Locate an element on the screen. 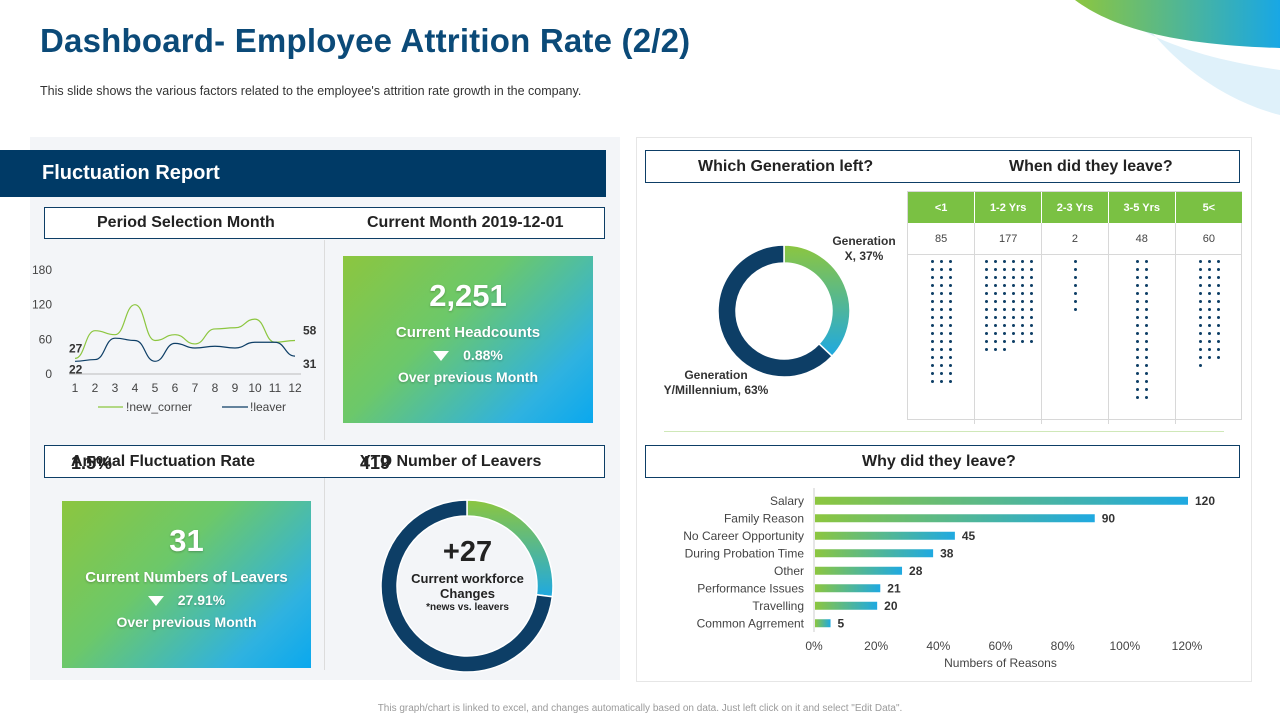 This screenshot has width=1280, height=720. tenure-value-cell: 48 is located at coordinates (1142, 239).